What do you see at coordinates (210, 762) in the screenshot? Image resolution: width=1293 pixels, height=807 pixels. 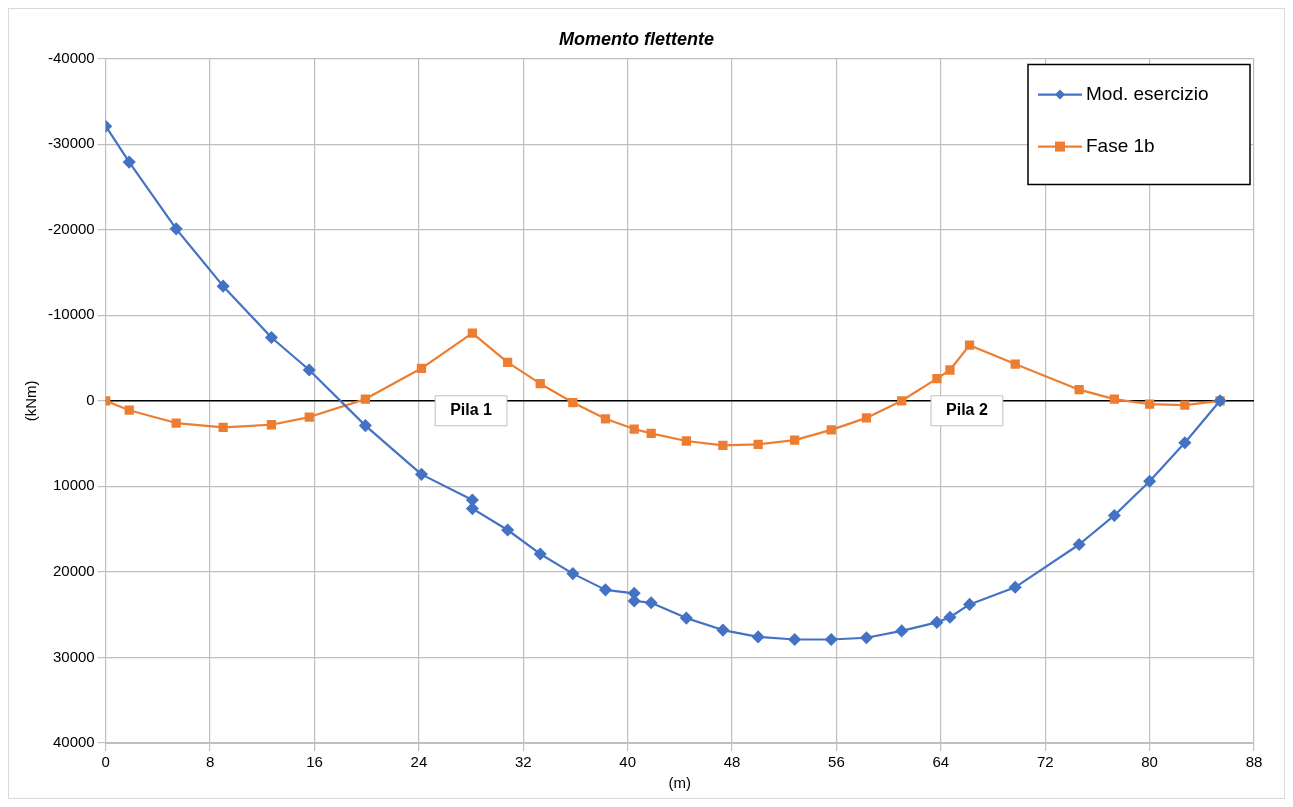 I see `x-tick-label: 8` at bounding box center [210, 762].